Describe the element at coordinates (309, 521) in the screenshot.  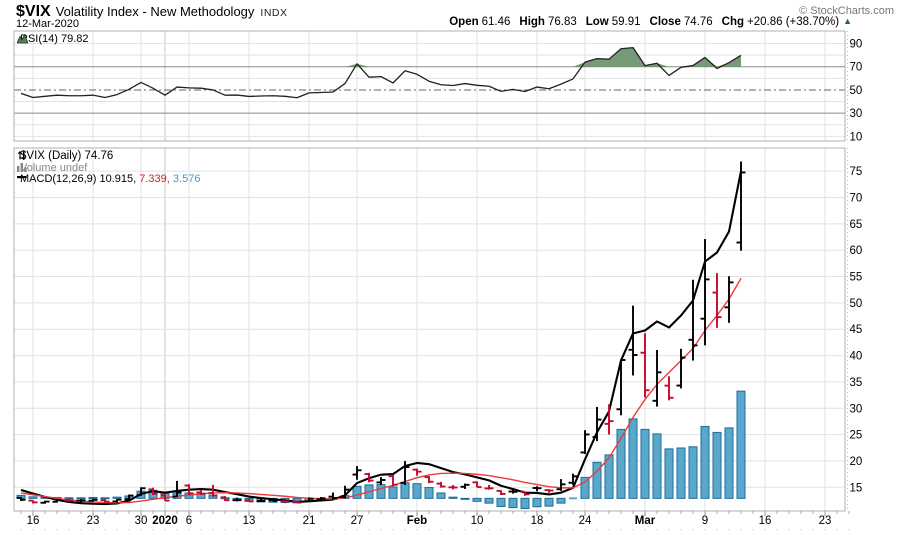
I see `svg-text: 21` at that location.